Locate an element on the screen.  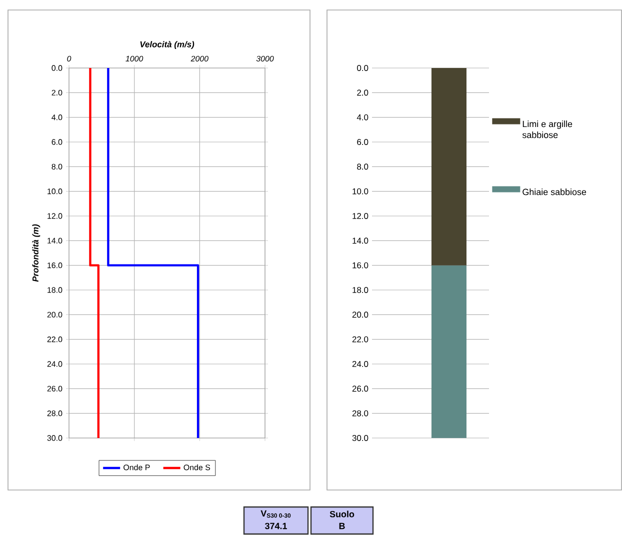
text: 374.1 is located at coordinates (275, 526).